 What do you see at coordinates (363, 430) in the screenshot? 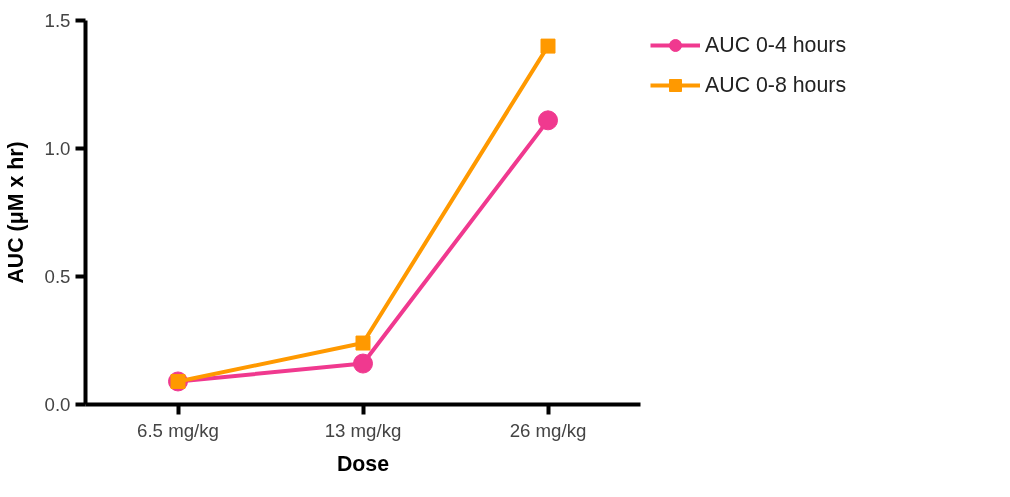
I see `x-tick-label: 13 mg/kg` at bounding box center [363, 430].